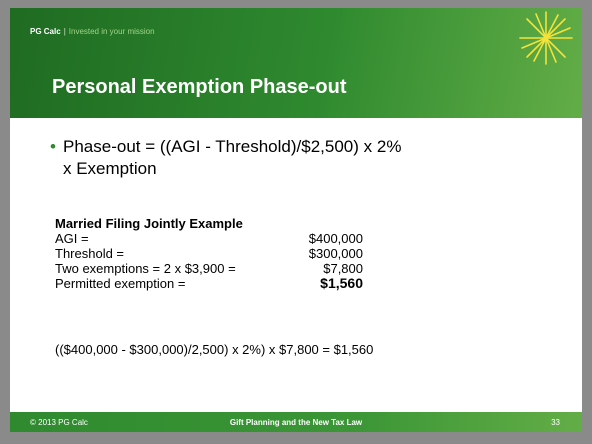 The width and height of the screenshot is (592, 444). Describe the element at coordinates (149, 223) in the screenshot. I see `example-heading: Married Filing Jointly Example` at that location.